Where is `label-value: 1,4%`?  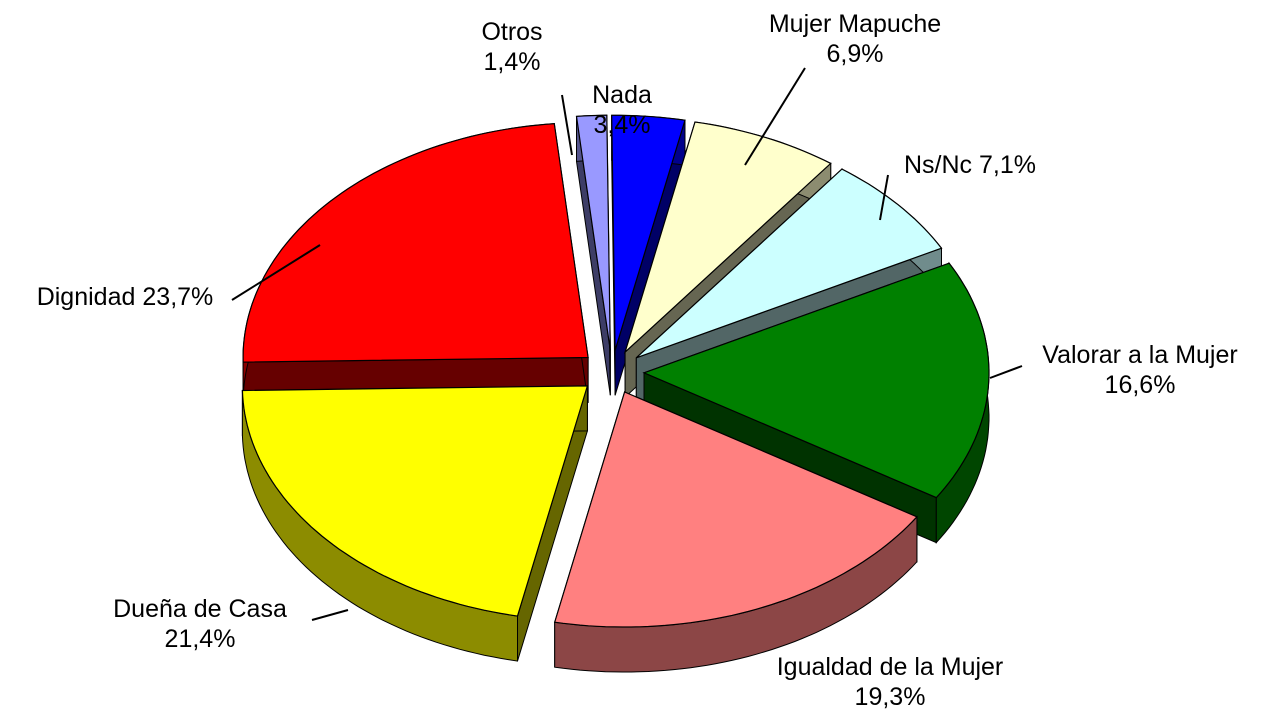
label-value: 1,4% is located at coordinates (512, 62).